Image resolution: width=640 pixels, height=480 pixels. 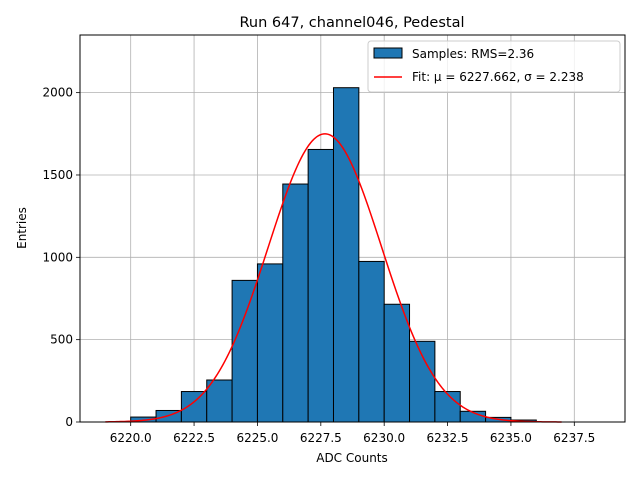 What do you see at coordinates (352, 458) in the screenshot?
I see `x-axis-label: ADC Counts` at bounding box center [352, 458].